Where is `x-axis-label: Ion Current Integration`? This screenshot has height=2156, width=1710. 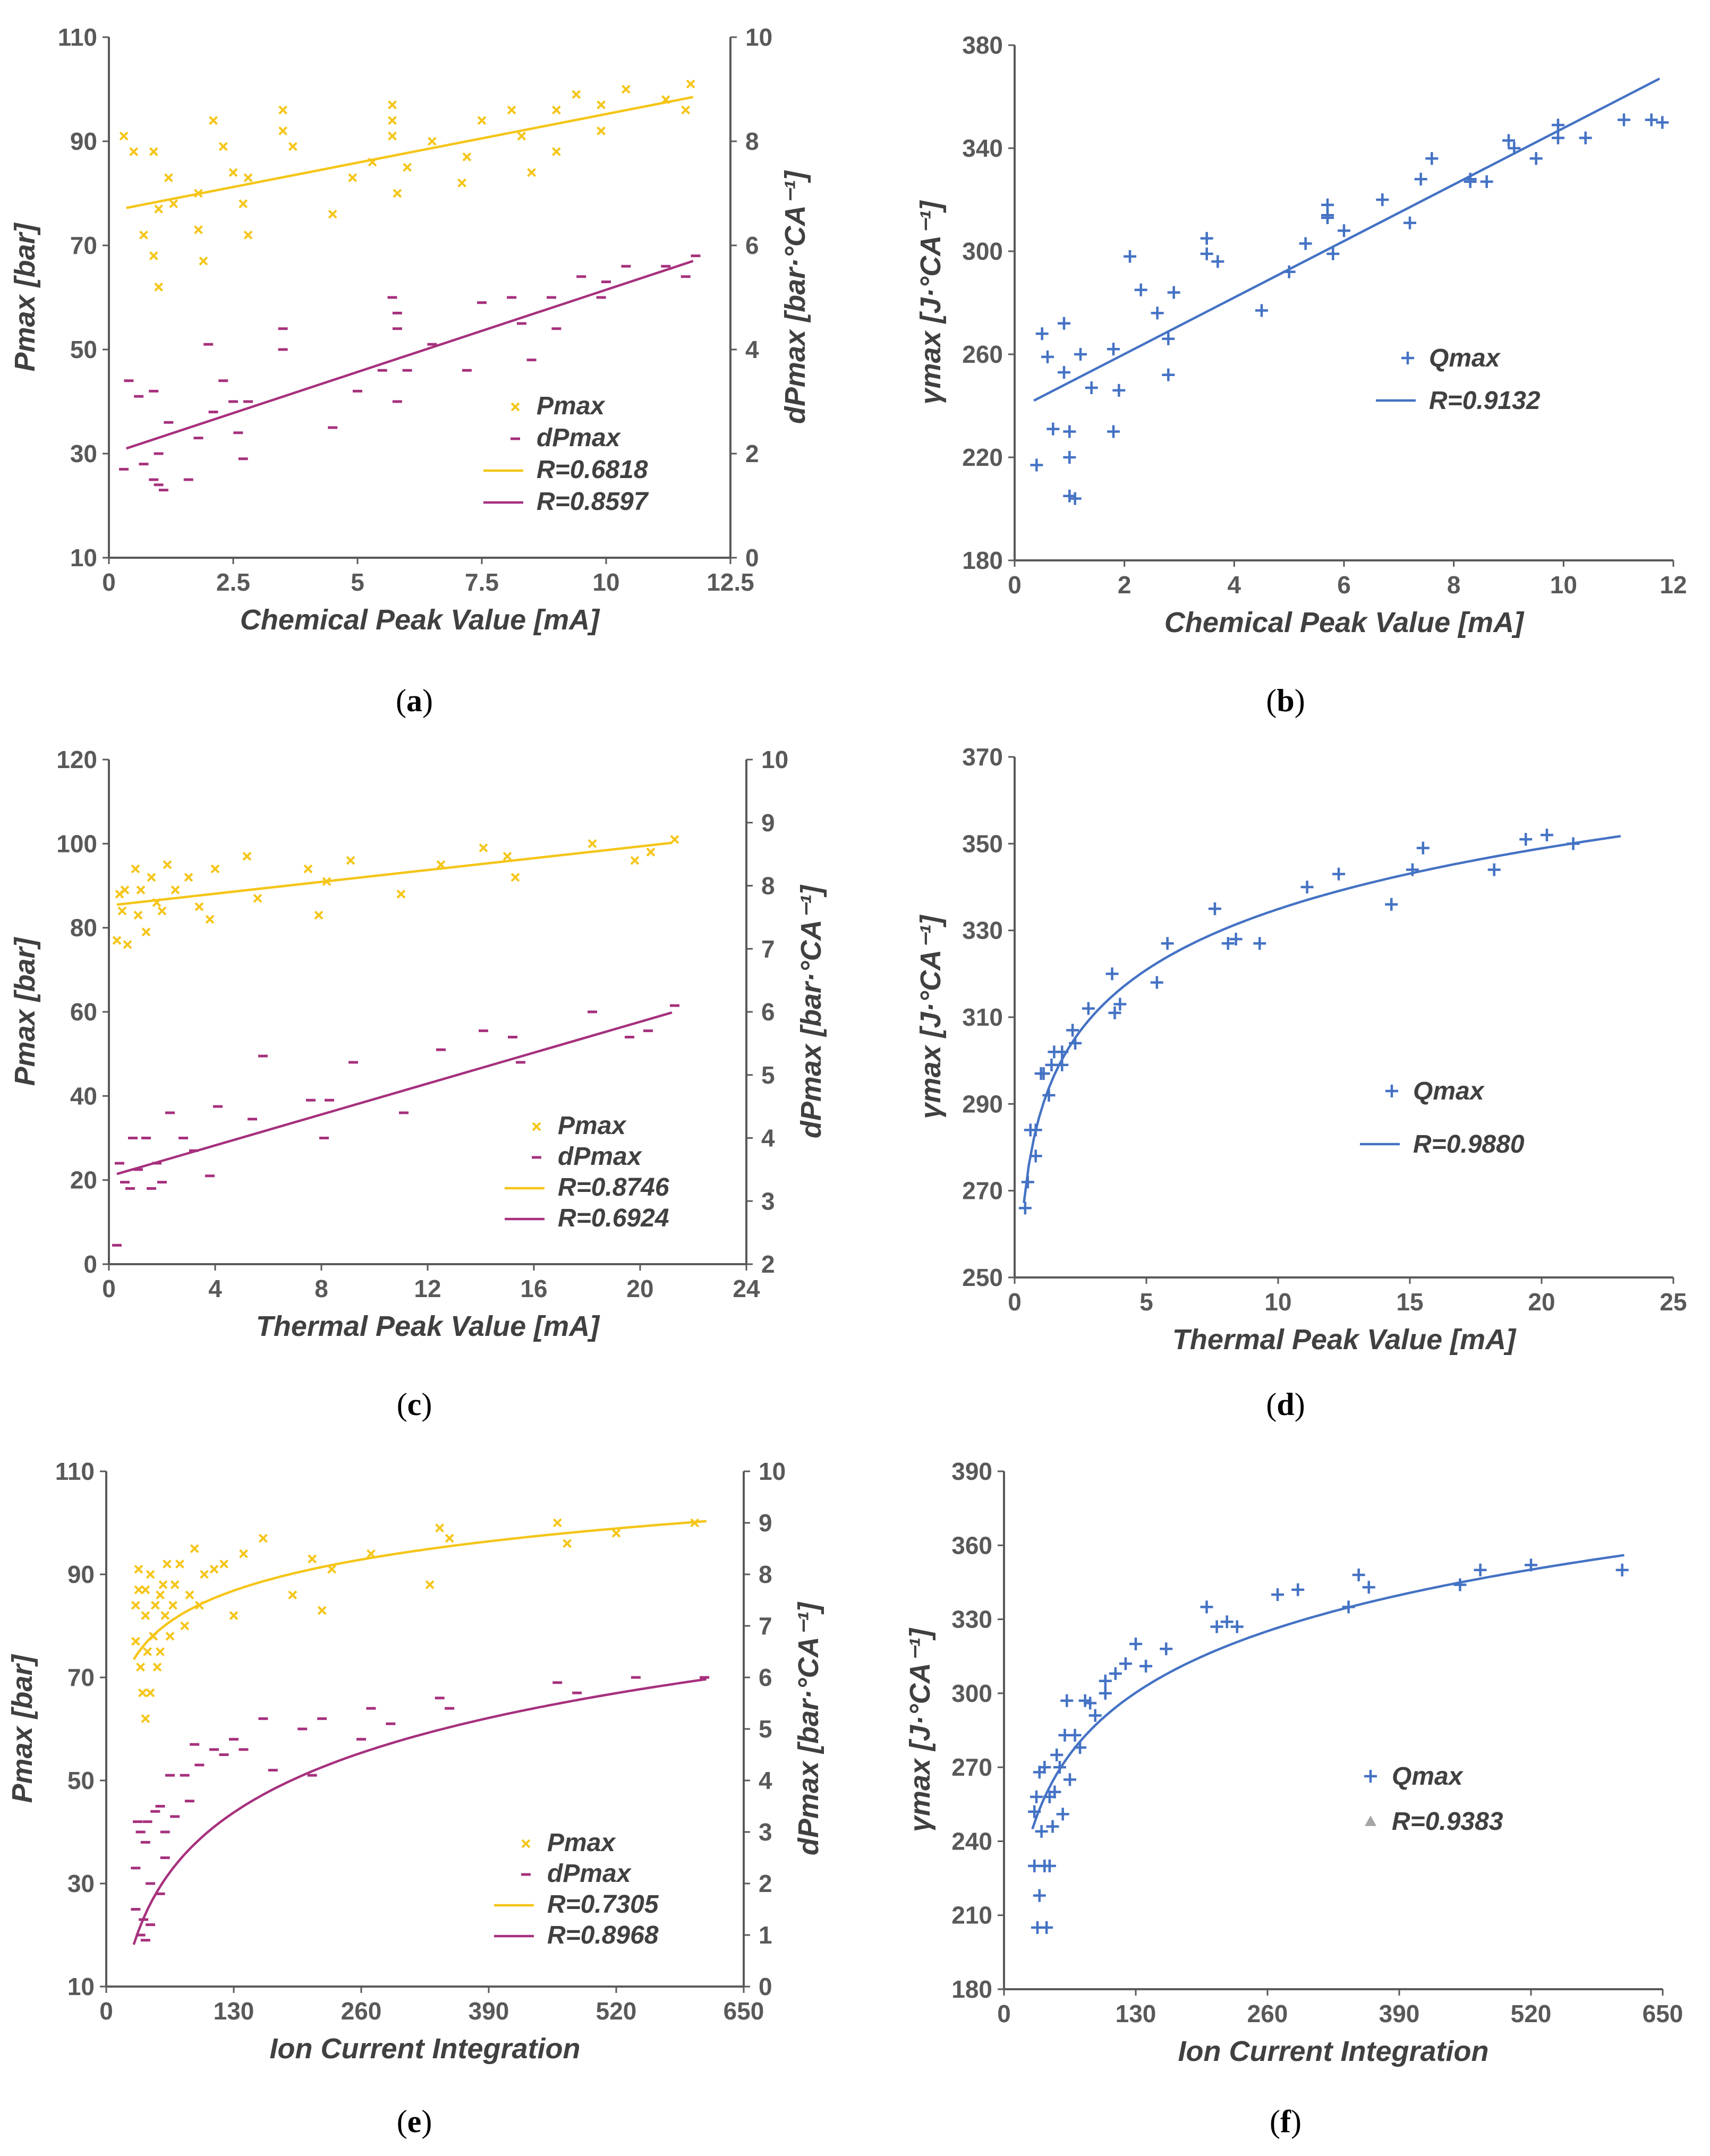 x-axis-label: Ion Current Integration is located at coordinates (1333, 2051).